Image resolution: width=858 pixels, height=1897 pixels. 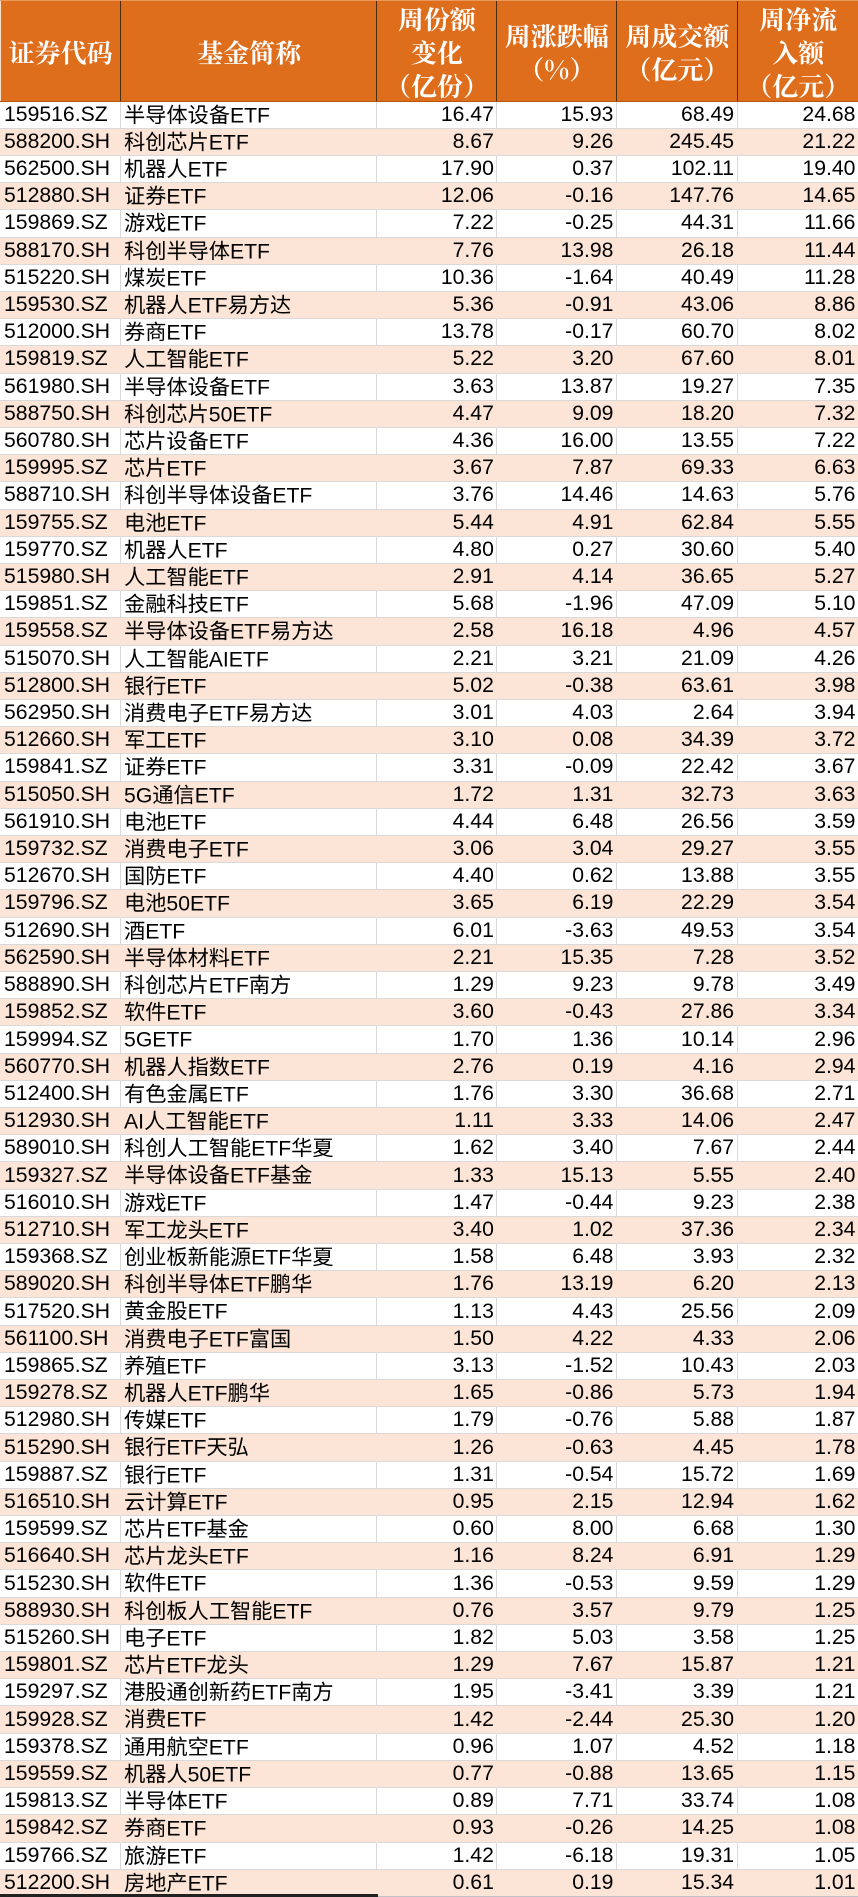 What do you see at coordinates (239, 659) in the screenshot?
I see `svg-text: AIETF` at bounding box center [239, 659].